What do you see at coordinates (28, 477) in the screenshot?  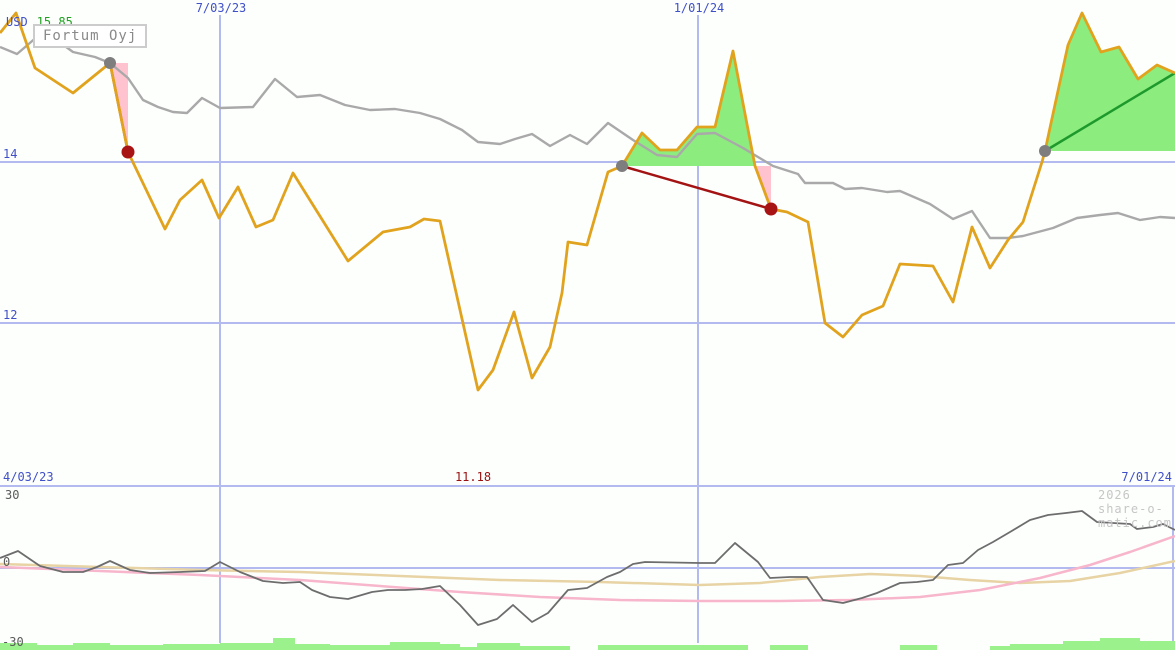 I see `x-tick-4-03-23: 4/03/23` at bounding box center [28, 477].